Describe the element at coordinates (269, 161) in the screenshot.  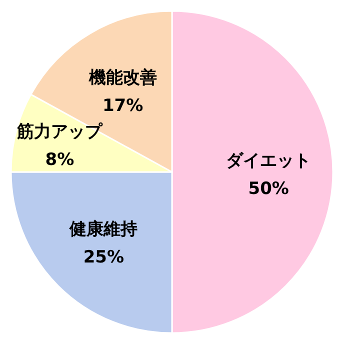
I see `slice-label: ダイエット` at that location.